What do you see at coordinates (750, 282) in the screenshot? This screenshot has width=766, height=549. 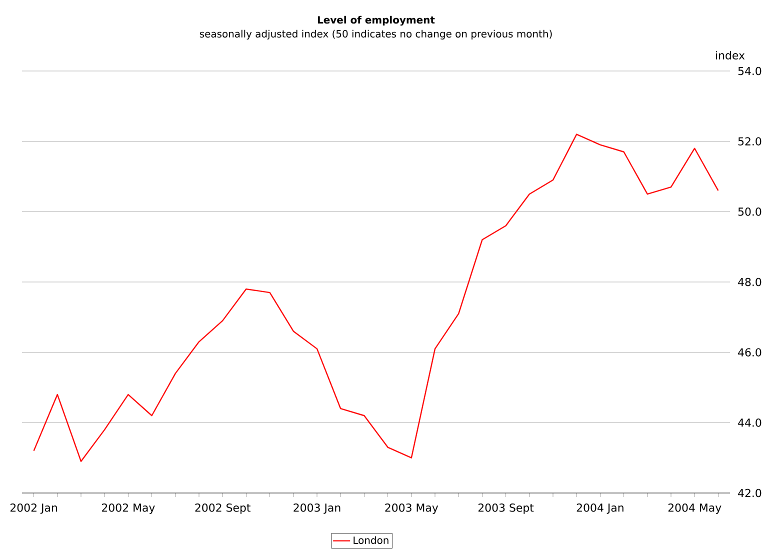 I see `y-tick-label: 48.0` at bounding box center [750, 282].